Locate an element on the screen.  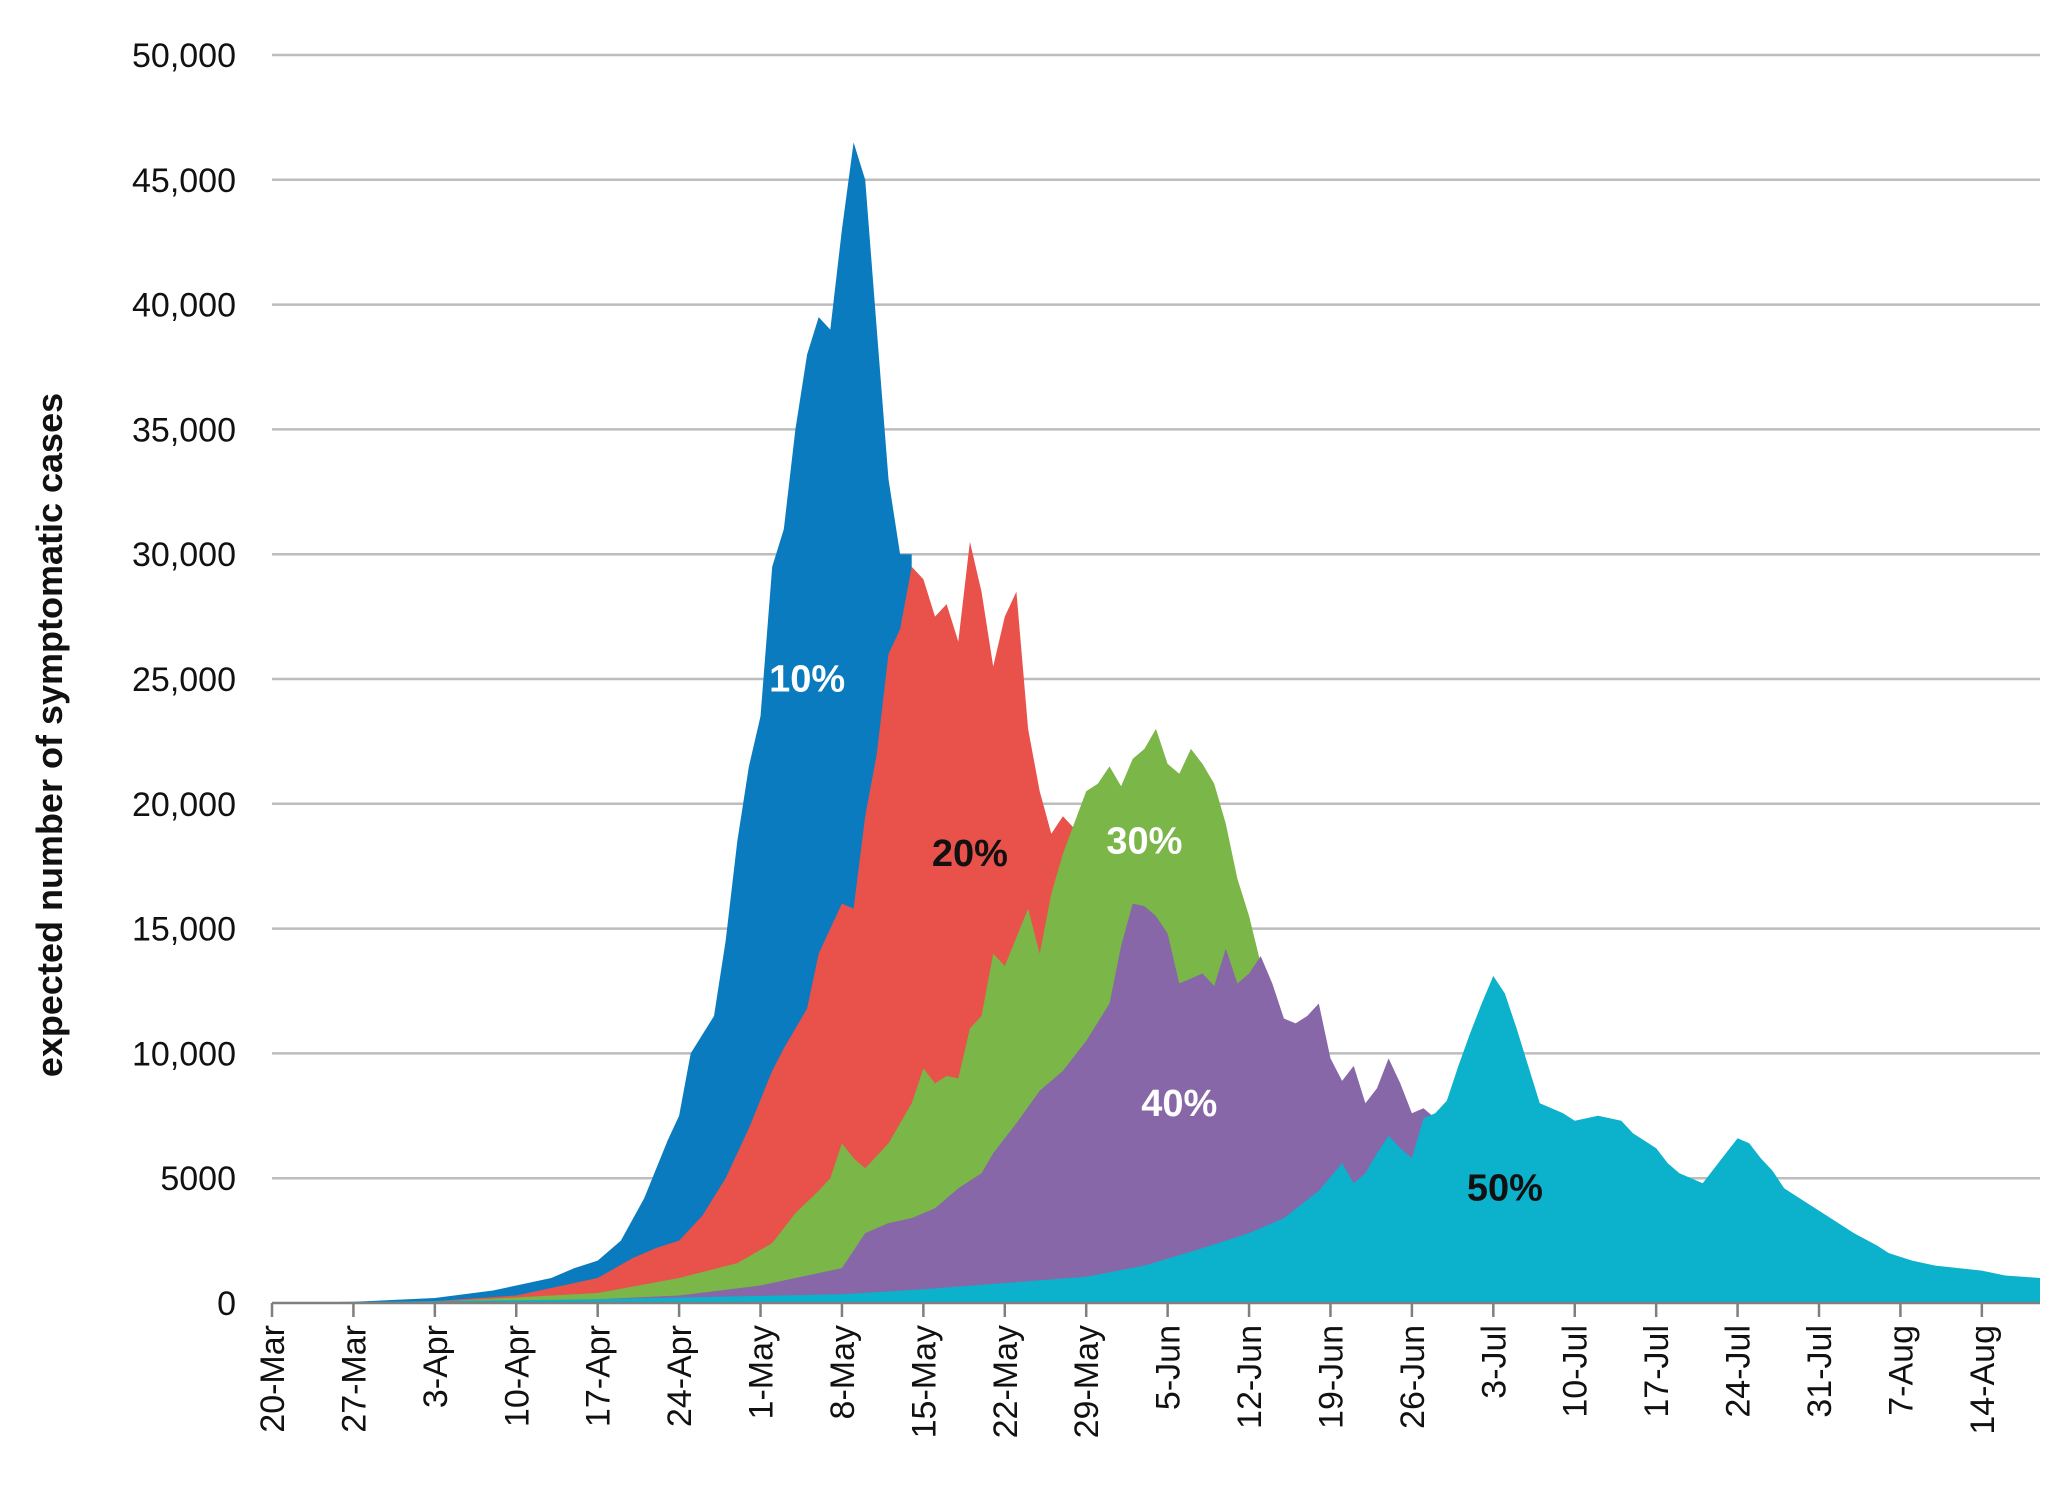
x-tick-label: 20-Mar is located at coordinates (273, 1379).